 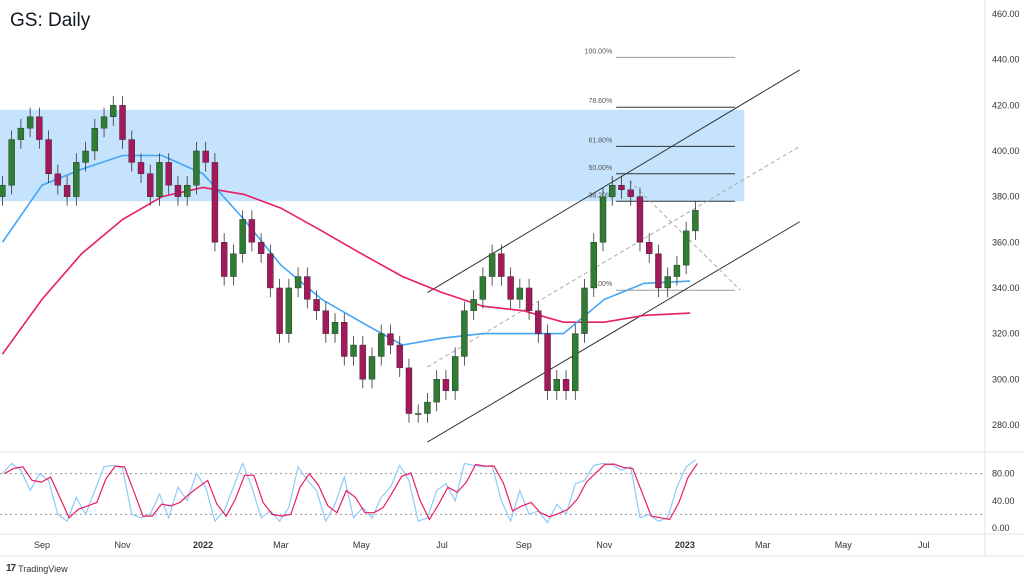 What do you see at coordinates (763, 545) in the screenshot?
I see `time-tick-label: Mar` at bounding box center [763, 545].